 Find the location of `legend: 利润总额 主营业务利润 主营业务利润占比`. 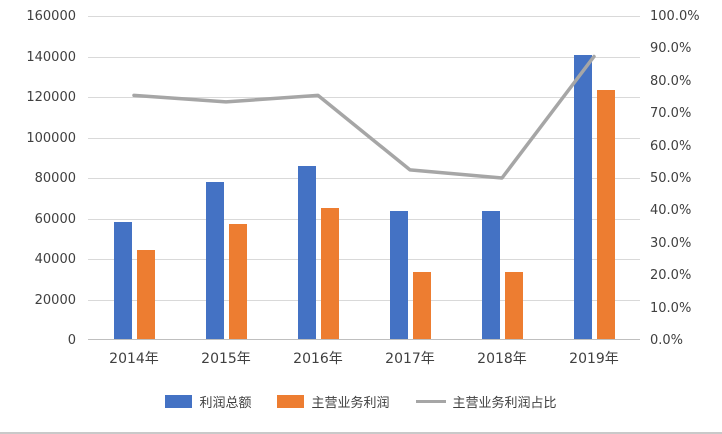

legend: 利润总额 主营业务利润 主营业务利润占比 is located at coordinates (361, 401).